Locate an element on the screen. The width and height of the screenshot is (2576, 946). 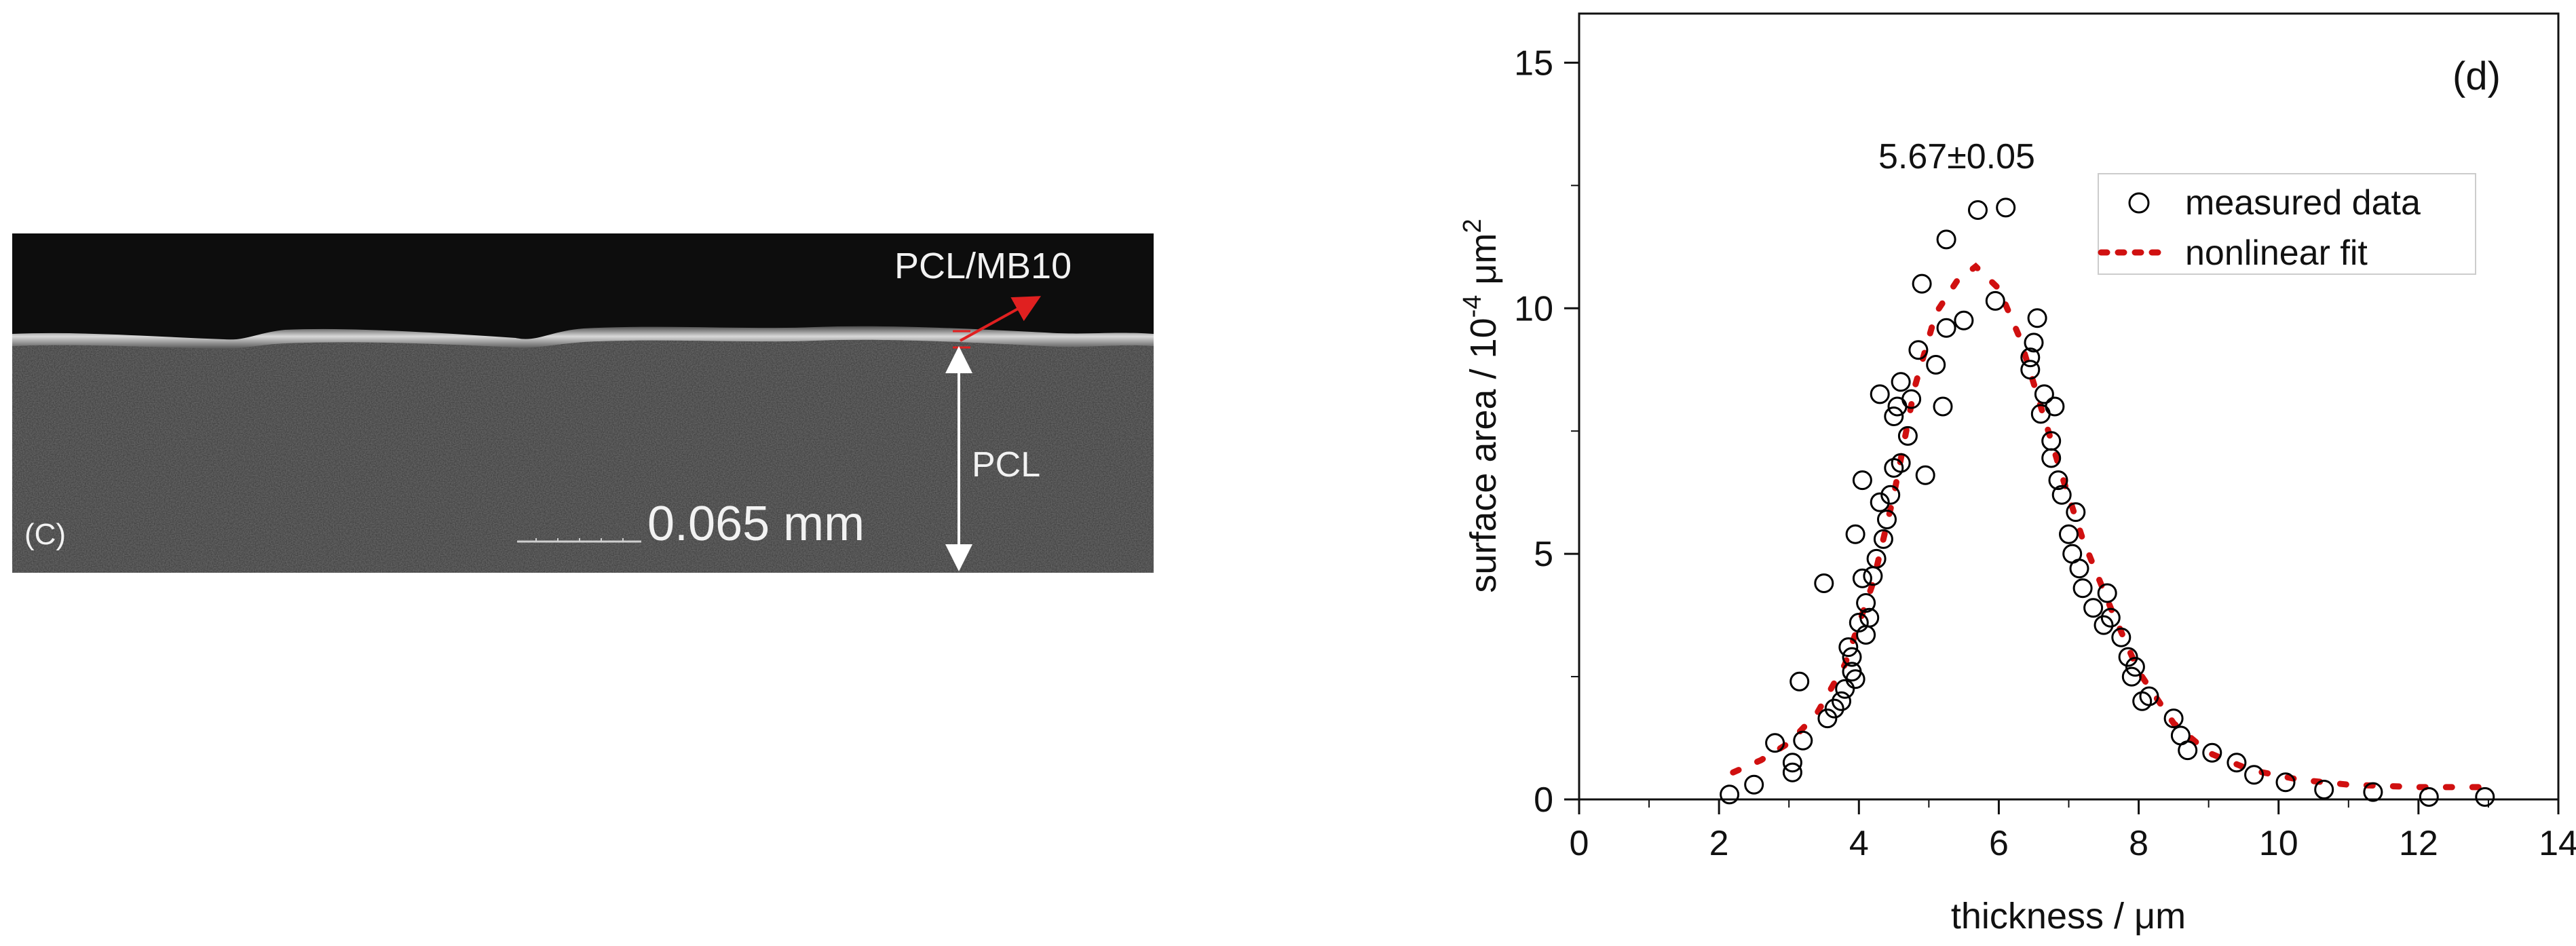
legend-marker-measured is located at coordinates (2139, 203).